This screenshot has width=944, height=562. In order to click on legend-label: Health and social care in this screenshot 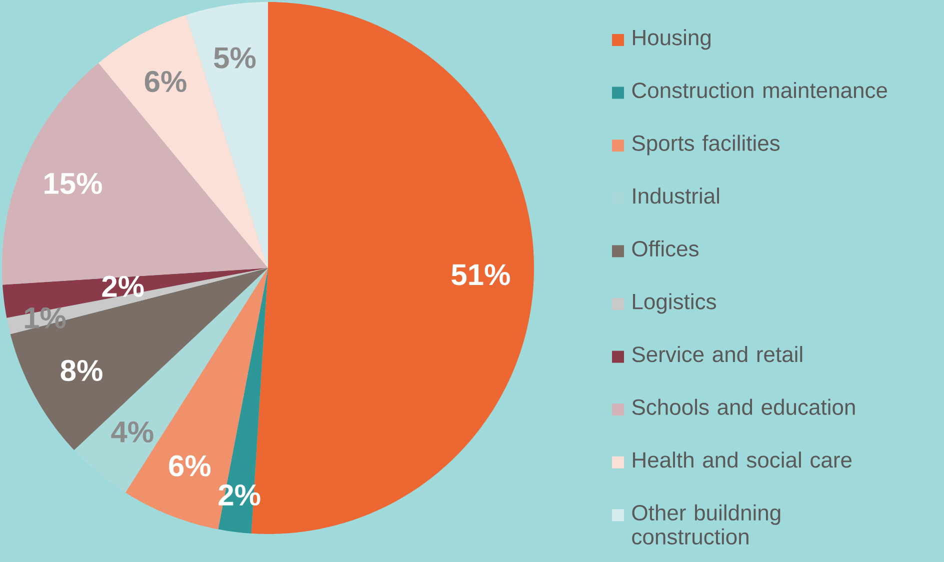, I will do `click(742, 460)`.